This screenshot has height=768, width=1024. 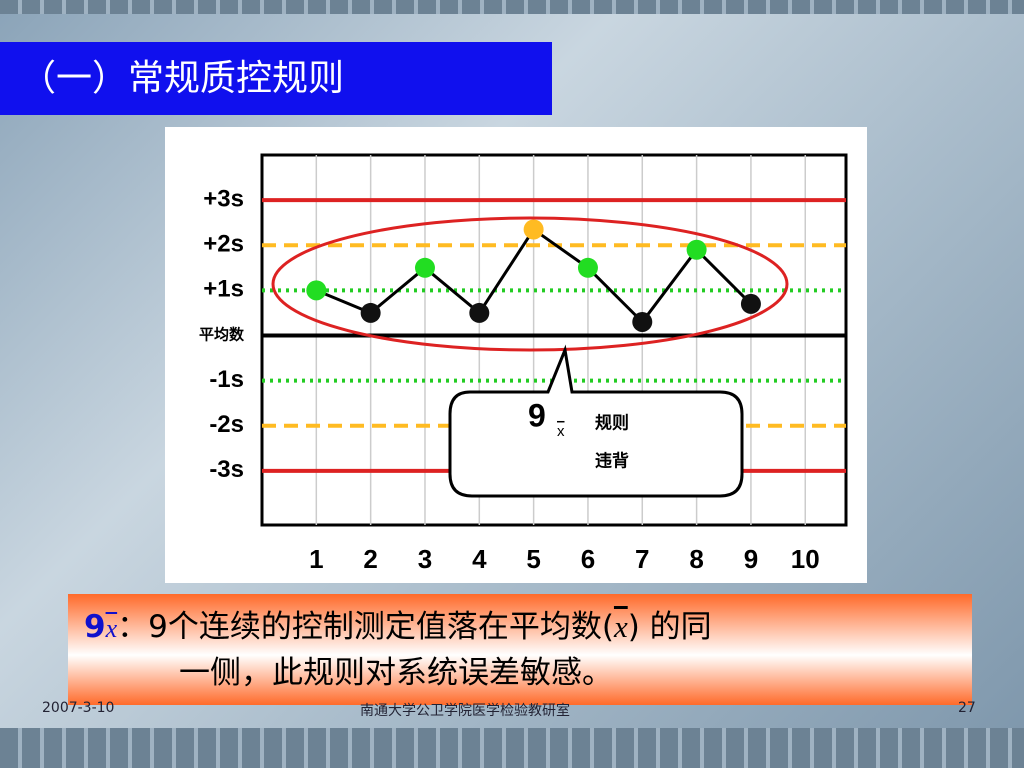 What do you see at coordinates (223, 289) in the screenshot?
I see `y-tick-label: +1s` at bounding box center [223, 289].